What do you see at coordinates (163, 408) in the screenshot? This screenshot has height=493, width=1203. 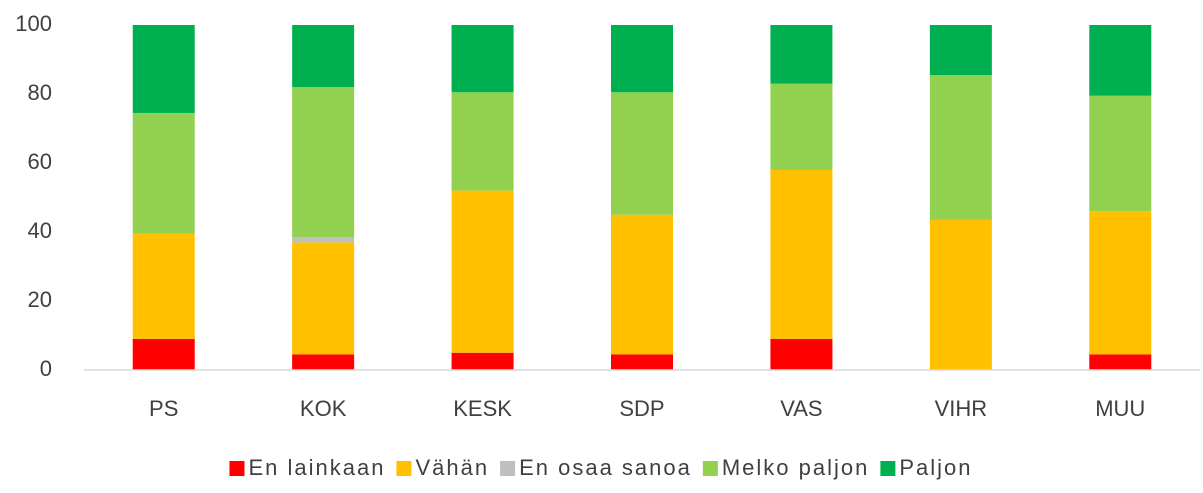 I see `x-tick-label: PS` at bounding box center [163, 408].